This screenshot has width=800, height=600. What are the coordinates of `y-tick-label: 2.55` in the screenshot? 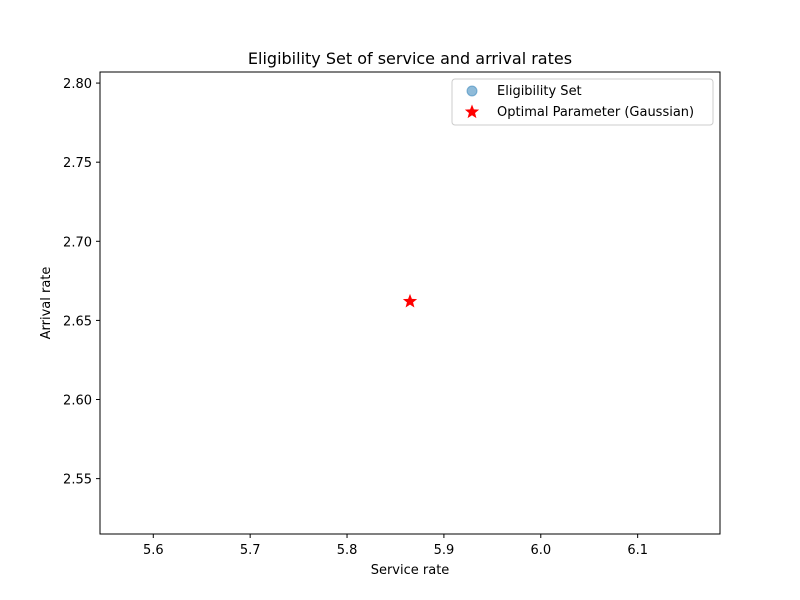 It's located at (77, 480).